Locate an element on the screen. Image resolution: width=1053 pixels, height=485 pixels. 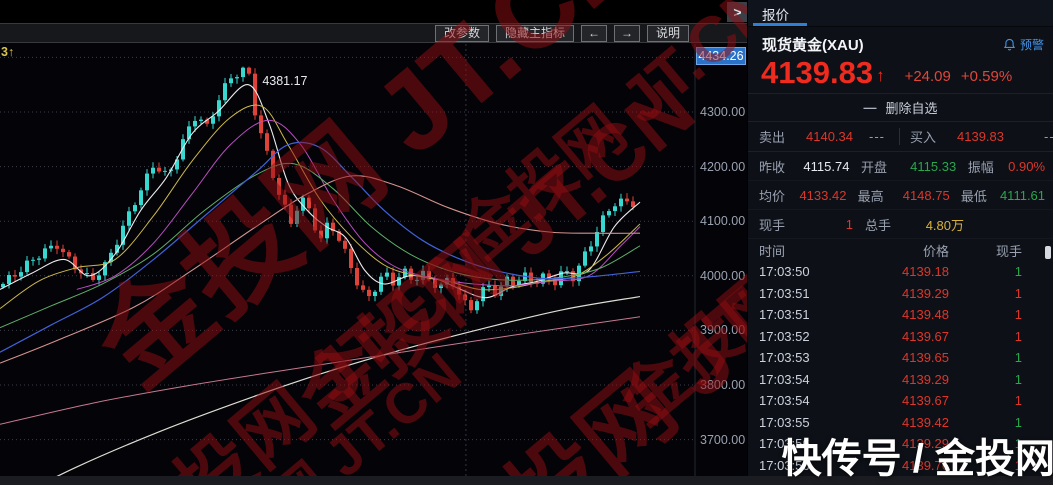
tick-time: 17:03:53 is located at coordinates (784, 358).